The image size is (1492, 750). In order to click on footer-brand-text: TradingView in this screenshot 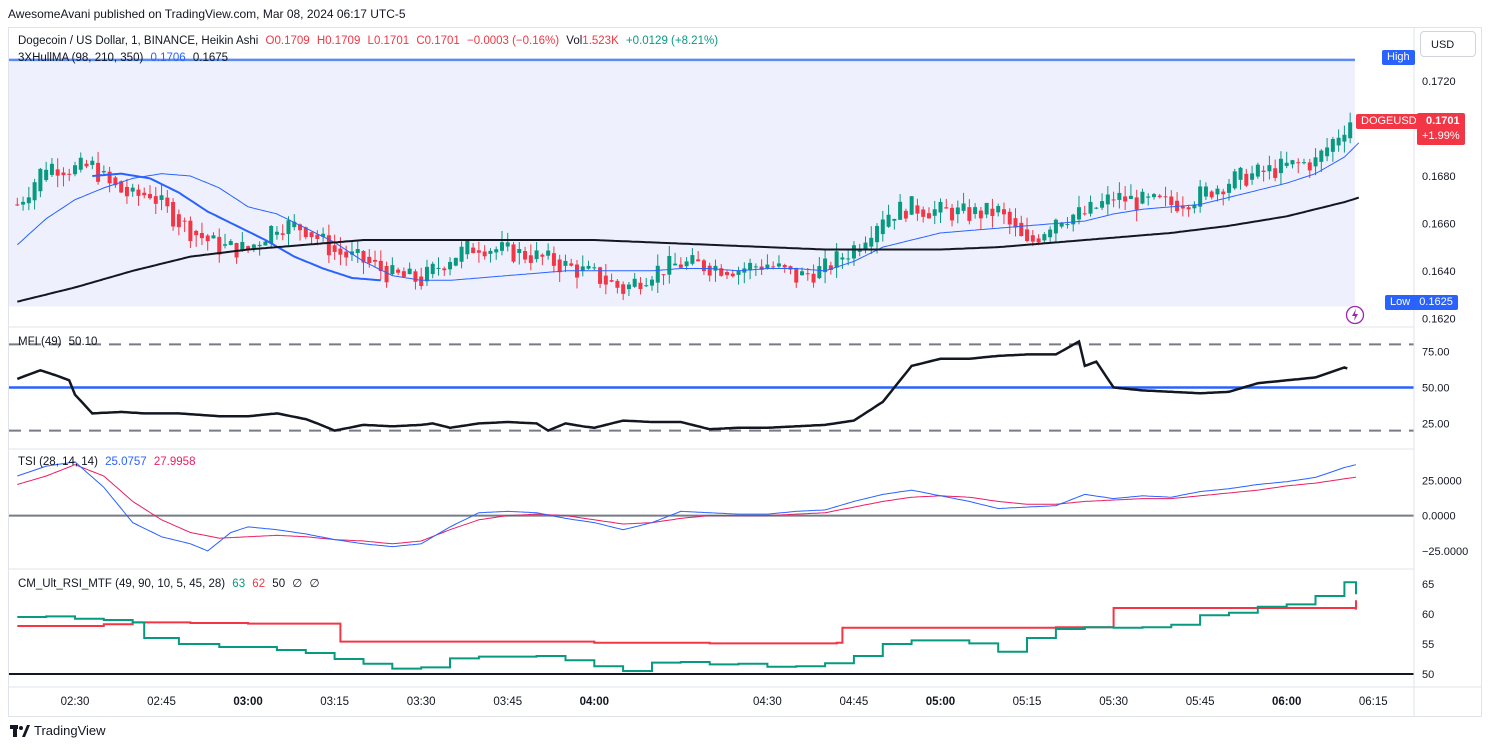, I will do `click(70, 730)`.